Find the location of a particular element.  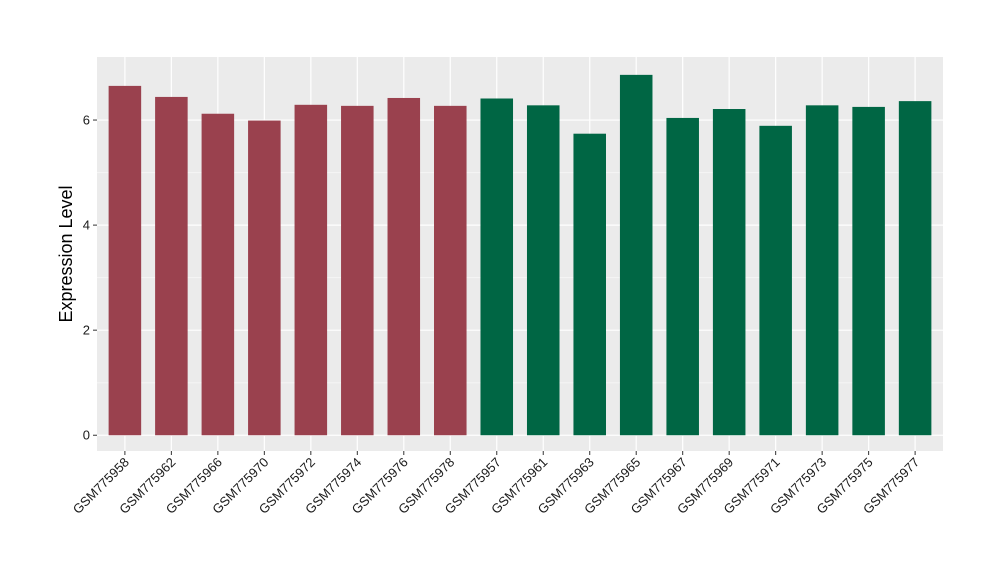

y-tick-label: 2 is located at coordinates (86, 330).